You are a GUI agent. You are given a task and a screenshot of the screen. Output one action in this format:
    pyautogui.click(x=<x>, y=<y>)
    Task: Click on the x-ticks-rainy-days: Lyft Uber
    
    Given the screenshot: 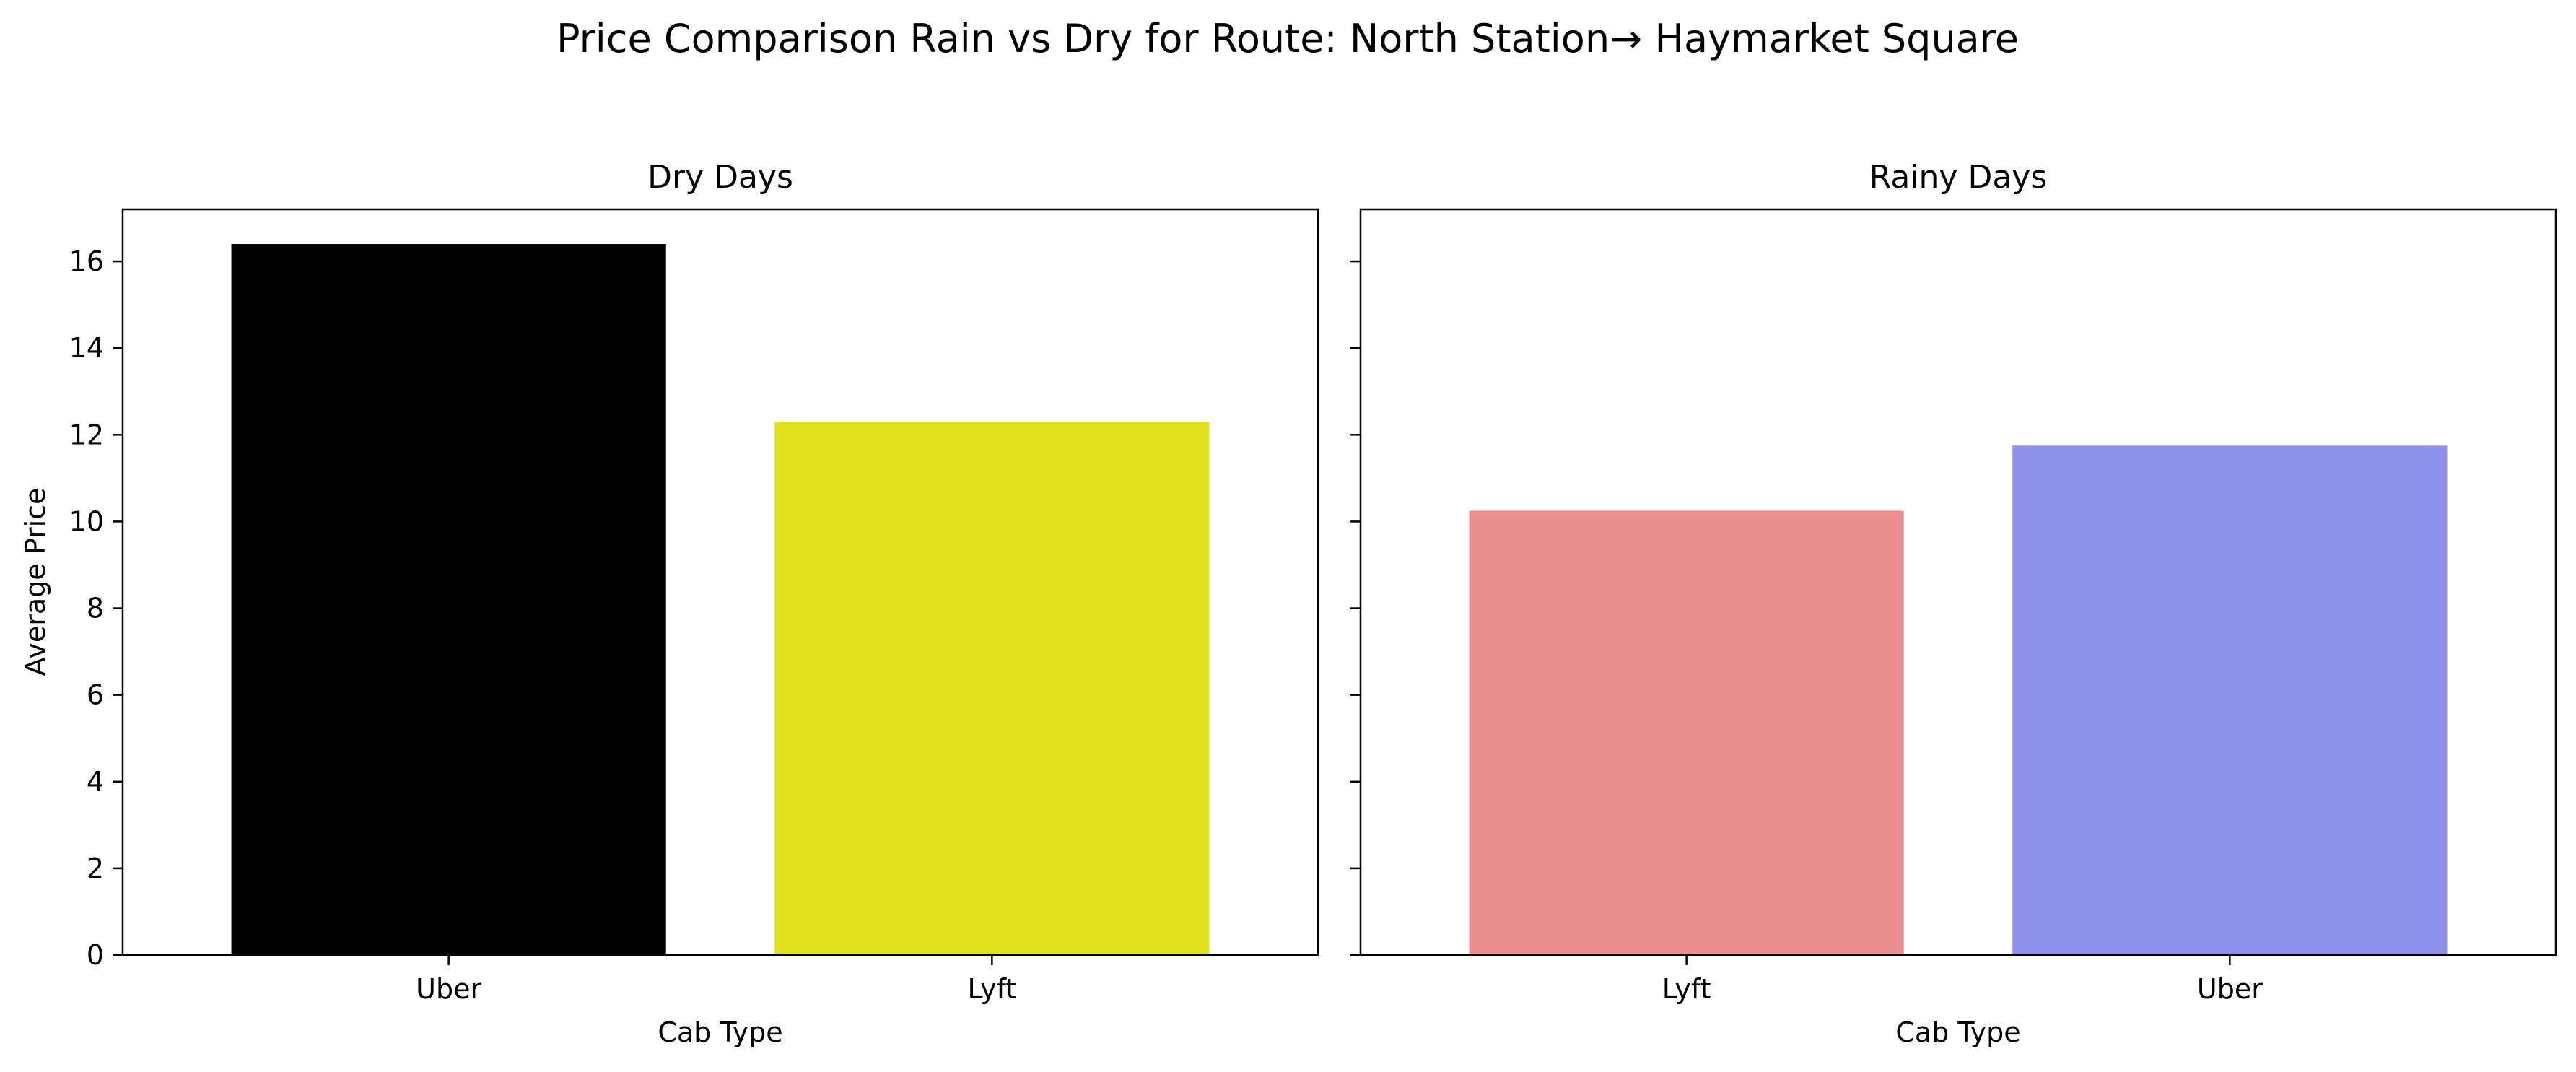 What is the action you would take?
    pyautogui.click(x=1962, y=980)
    